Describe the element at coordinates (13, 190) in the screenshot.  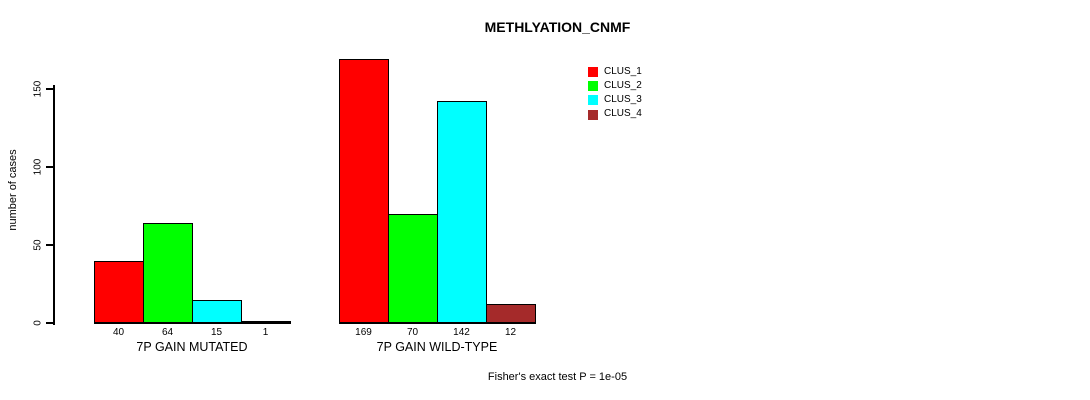
I see `y-axis-label: number of cases` at that location.